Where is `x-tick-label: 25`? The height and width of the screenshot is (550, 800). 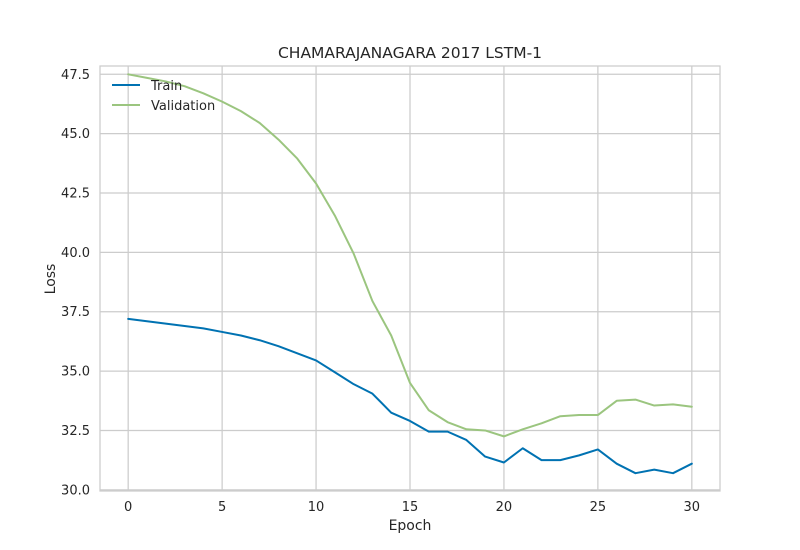
x-tick-label: 25 is located at coordinates (598, 507).